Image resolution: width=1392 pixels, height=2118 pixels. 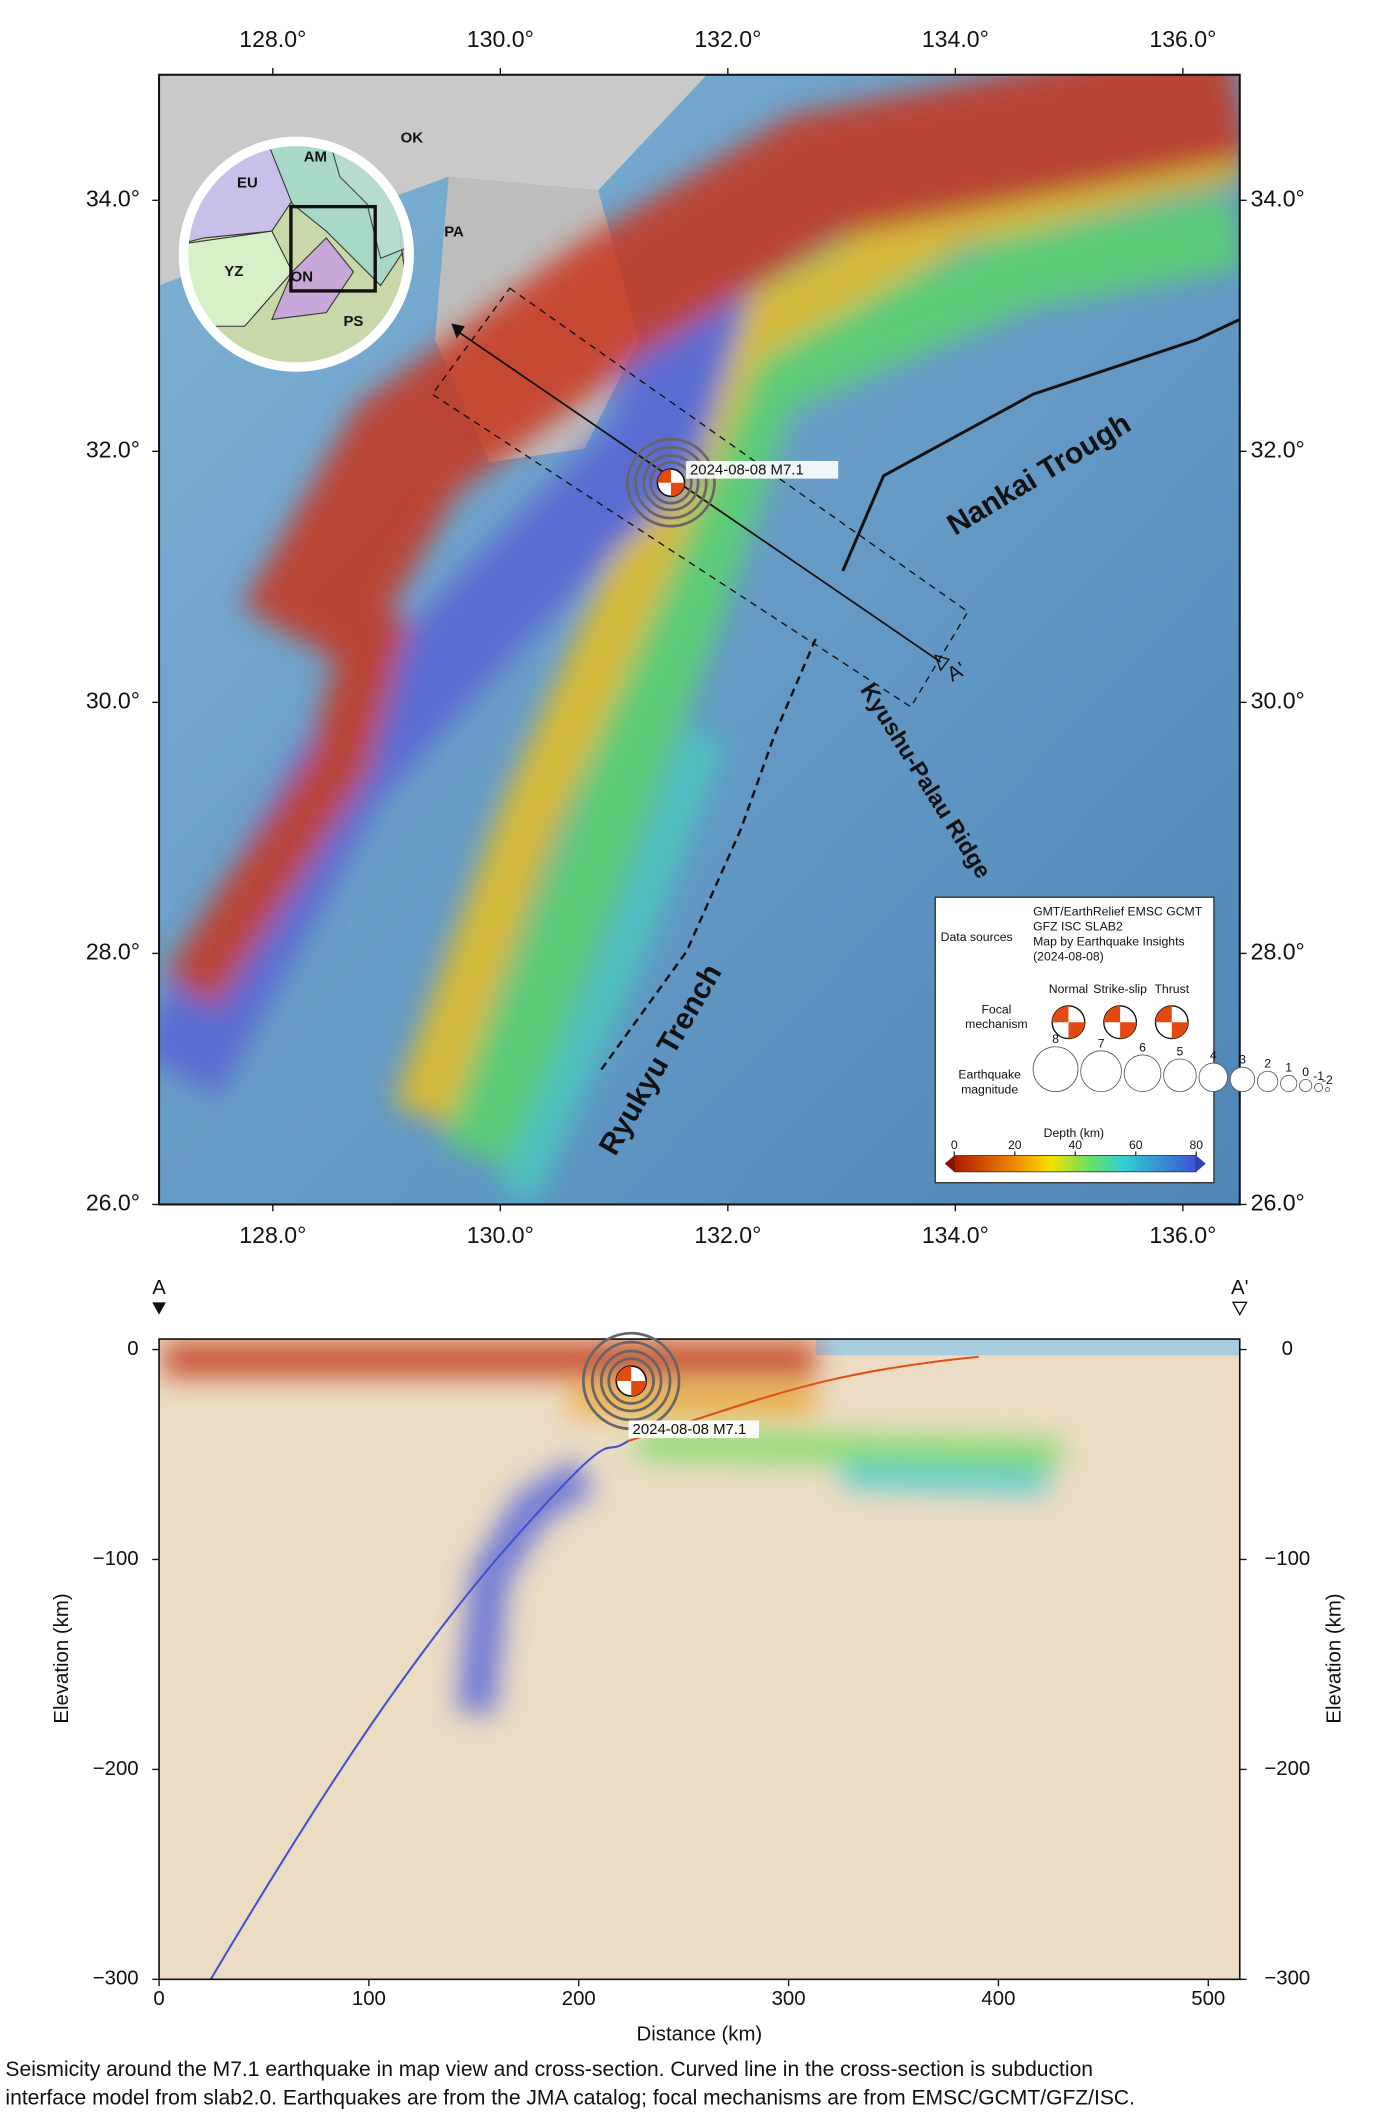 What do you see at coordinates (1318, 1076) in the screenshot?
I see `magnitude-label: -1` at bounding box center [1318, 1076].